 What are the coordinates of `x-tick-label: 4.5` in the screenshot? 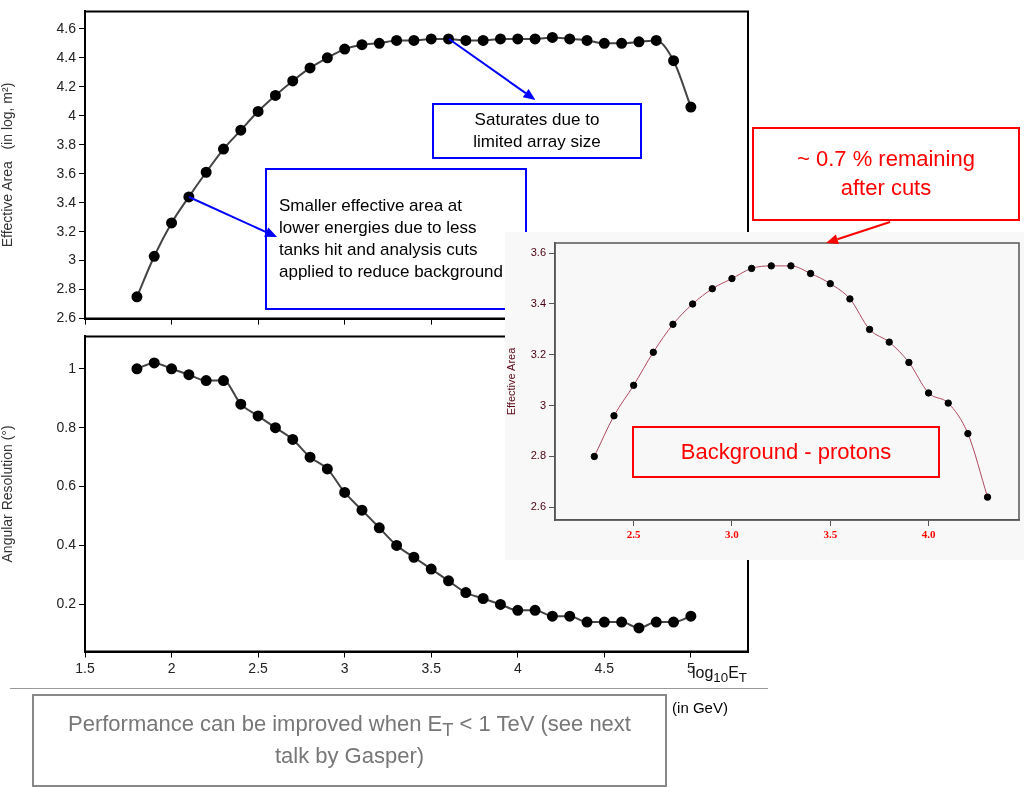 It's located at (604, 667).